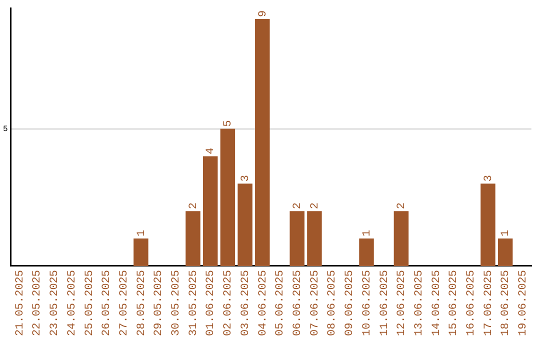  I want to click on x-tick-label: 10.06.2025, so click(367, 303).